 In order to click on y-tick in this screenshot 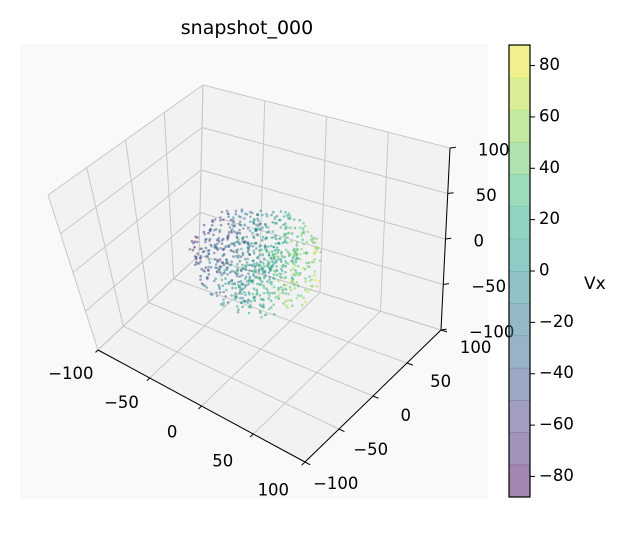, I will do `click(307, 463)`.